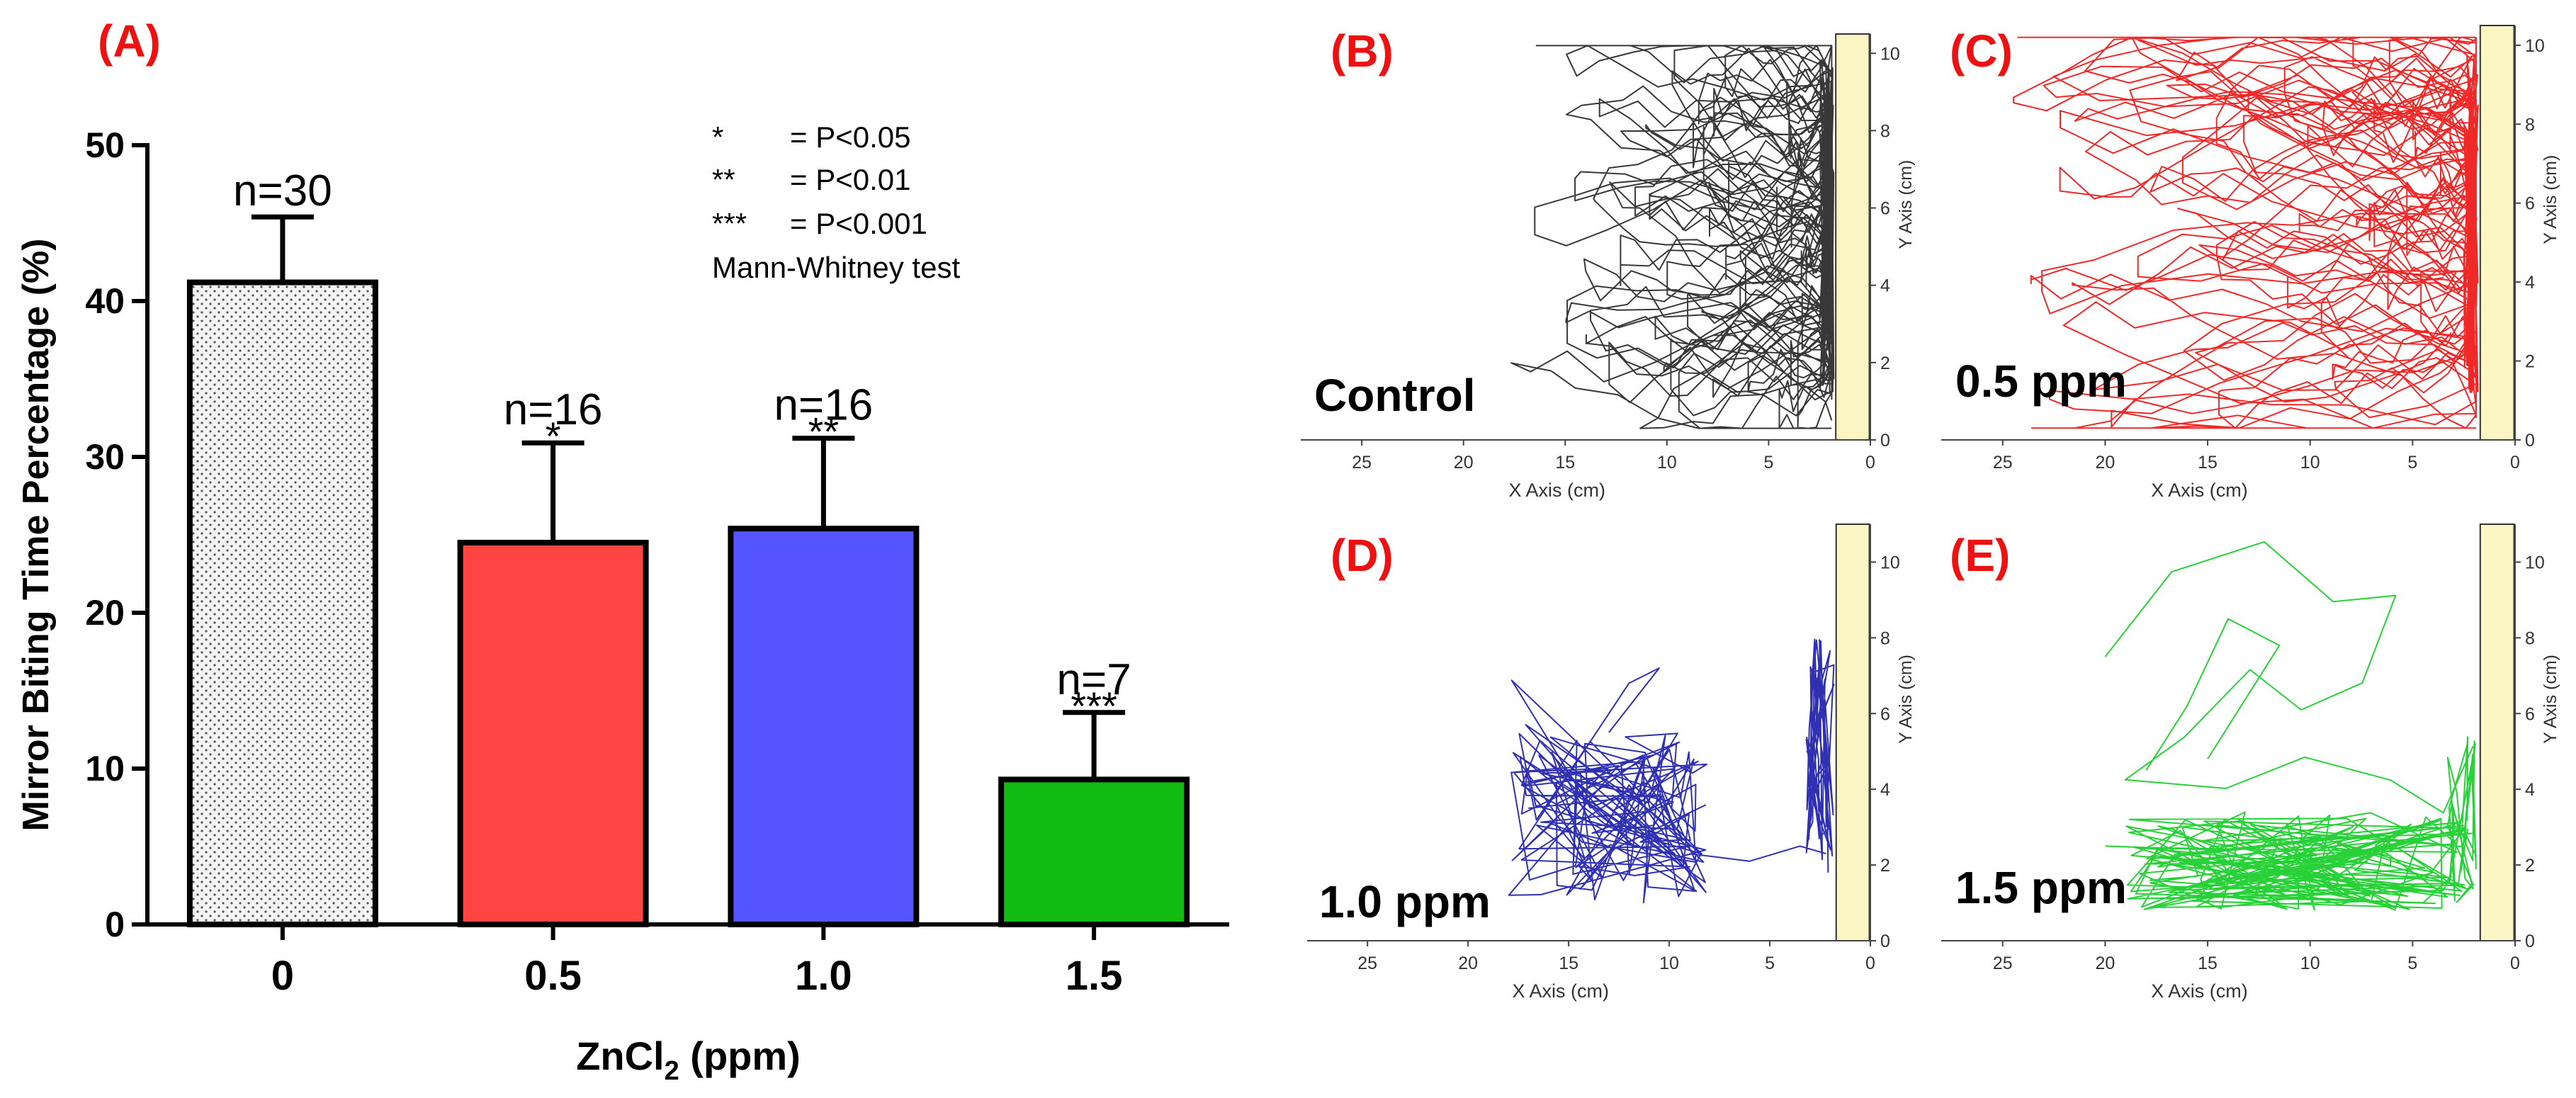 The height and width of the screenshot is (1098, 2576). What do you see at coordinates (105, 145) in the screenshot?
I see `y-tick-label: 50` at bounding box center [105, 145].